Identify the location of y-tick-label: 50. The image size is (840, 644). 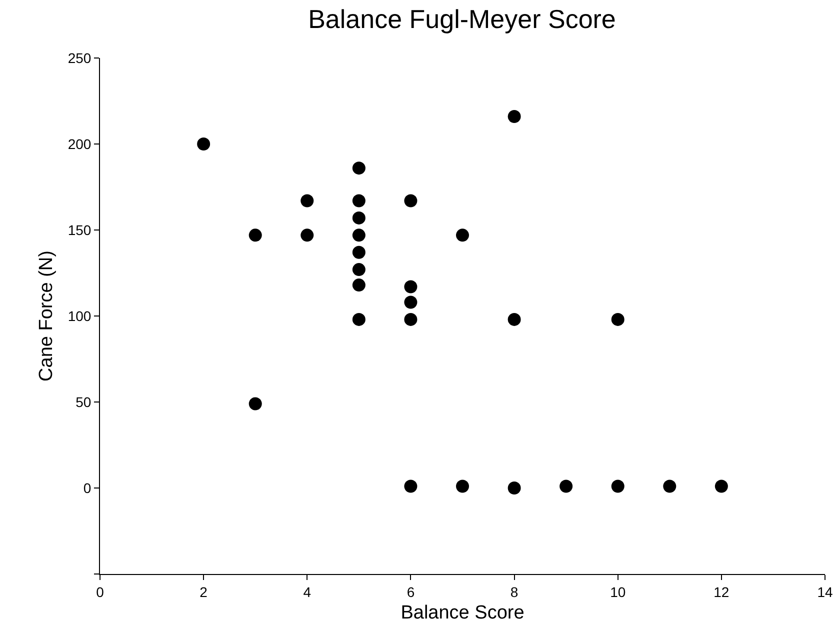
(84, 402).